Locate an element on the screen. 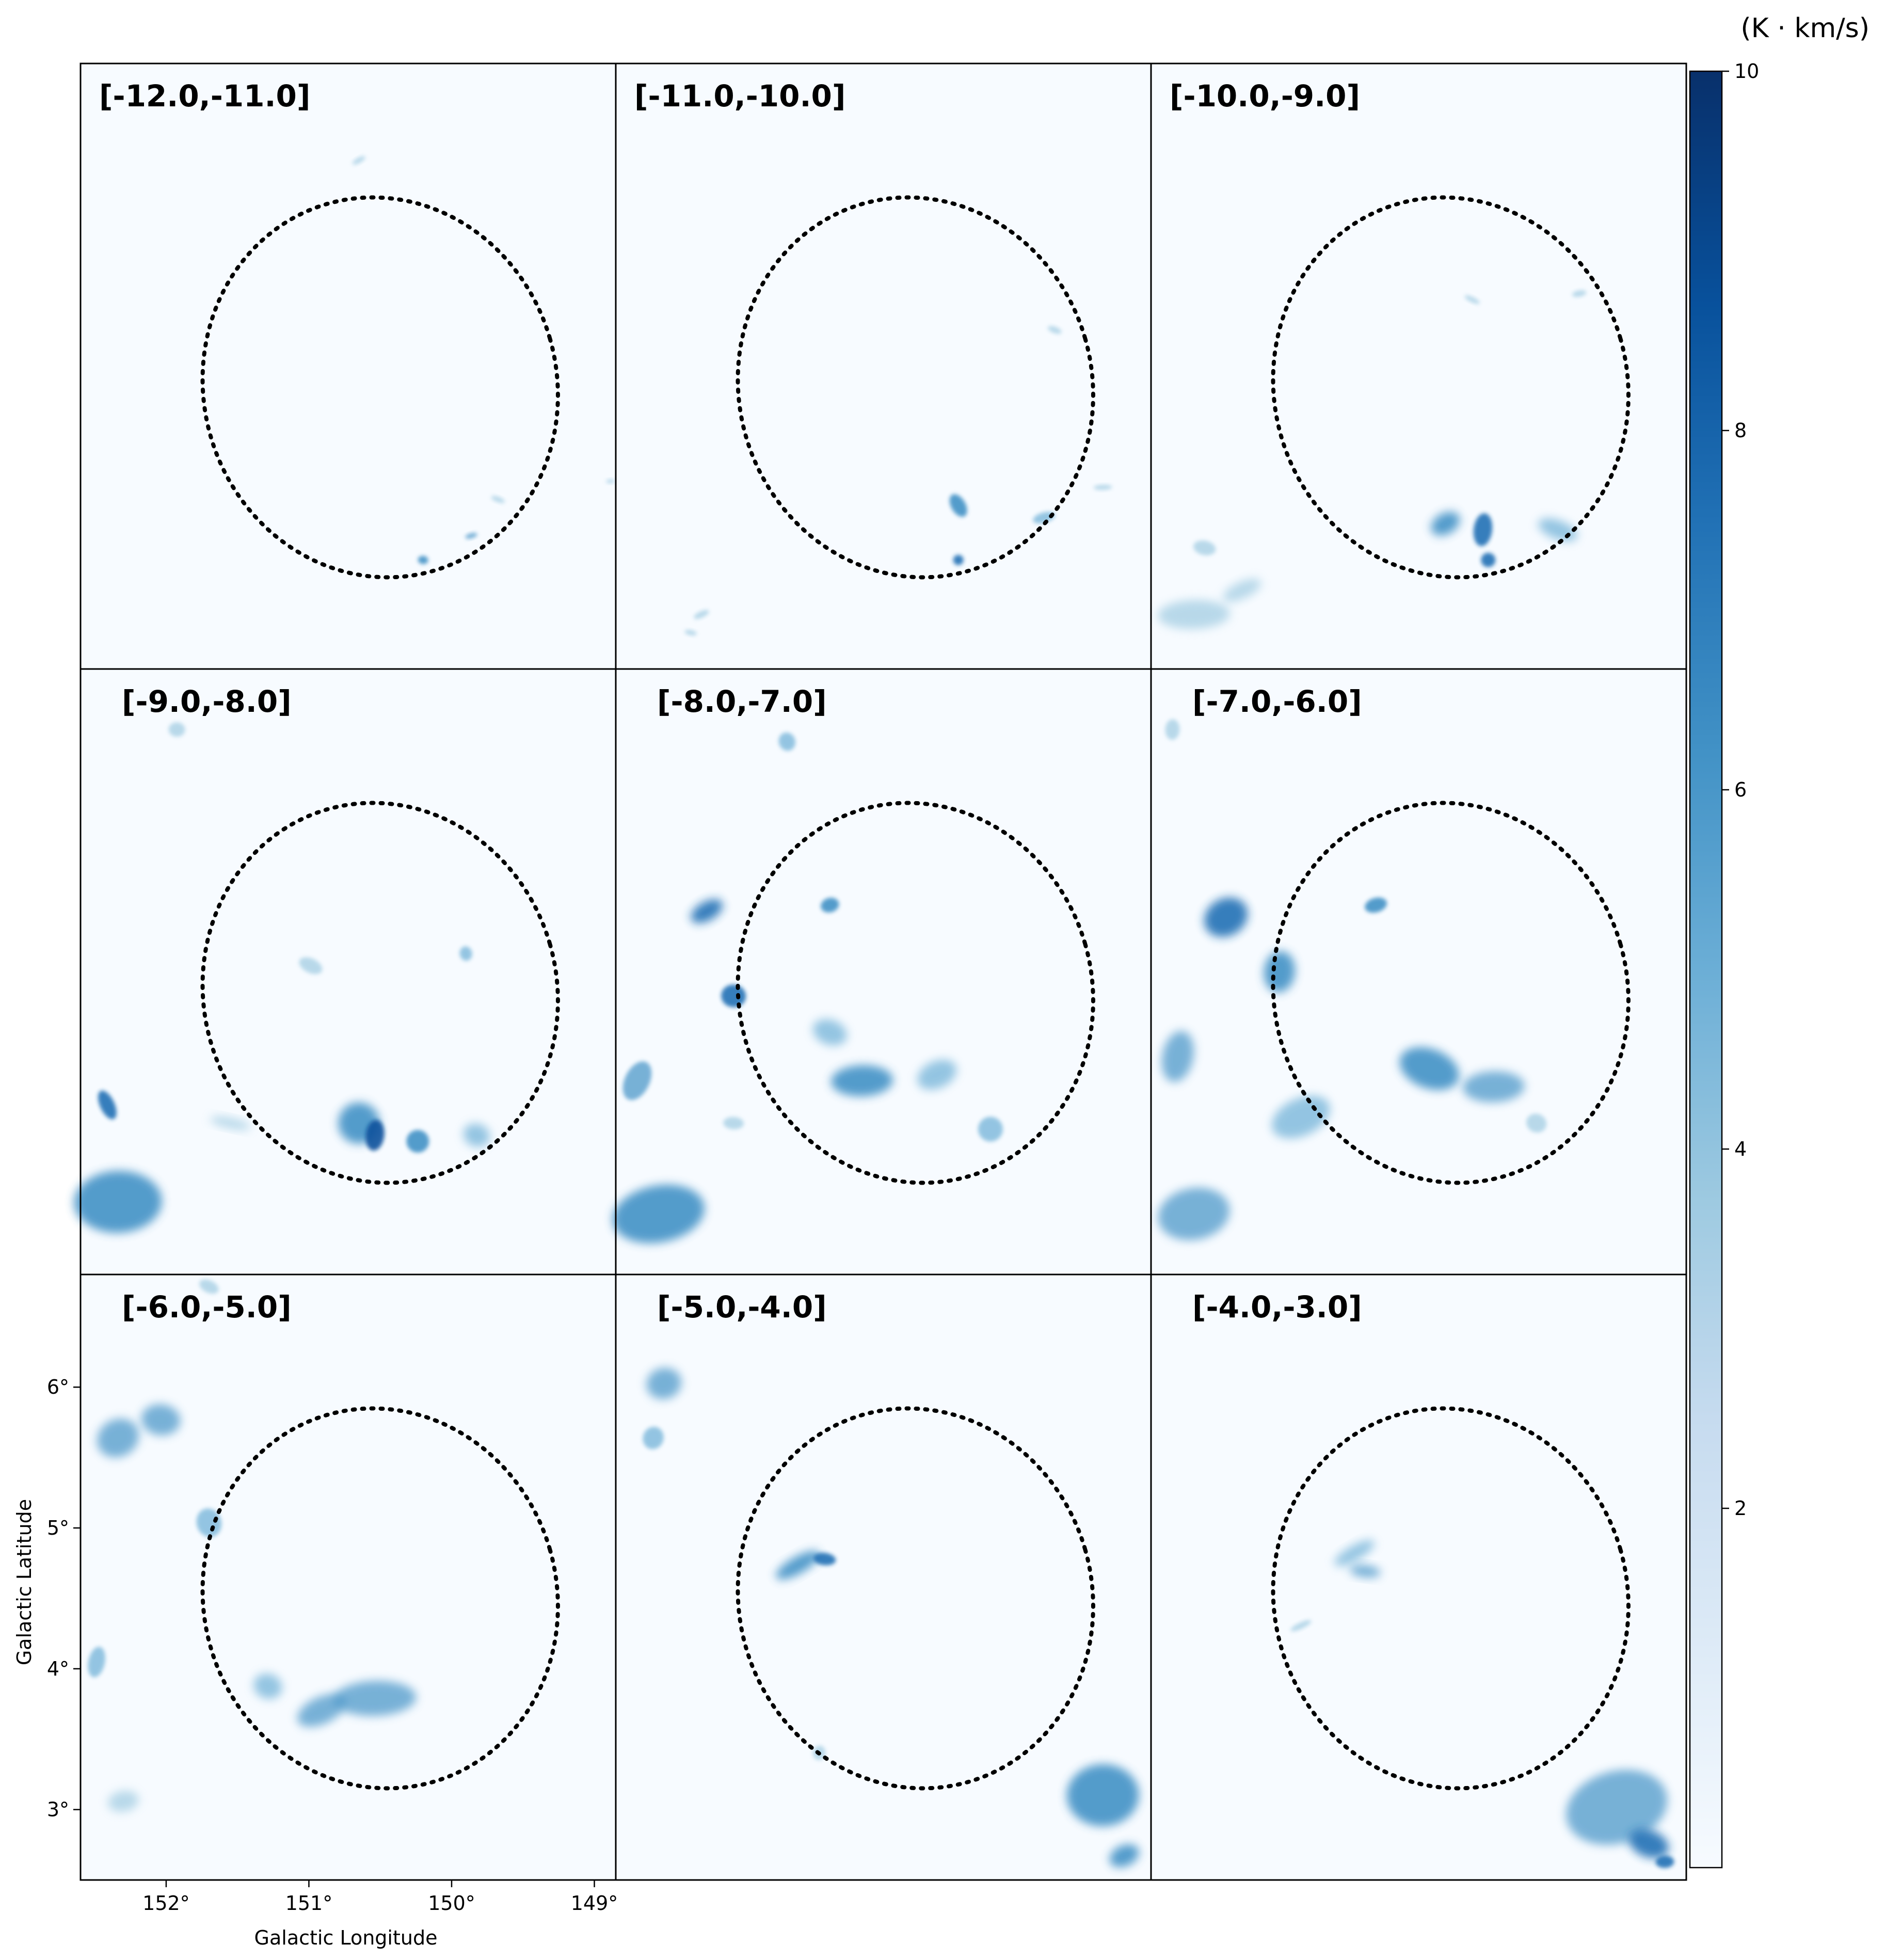 Image resolution: width=1885 pixels, height=1960 pixels. panel-velocity-label: [-6.0,-5.0] is located at coordinates (207, 1307).